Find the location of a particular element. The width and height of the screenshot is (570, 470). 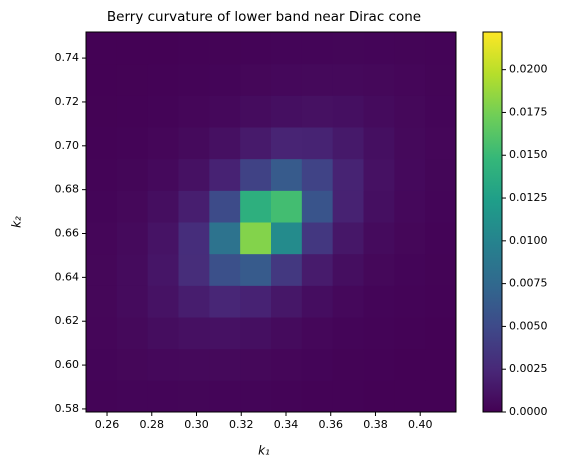

colorbar is located at coordinates (492, 222).